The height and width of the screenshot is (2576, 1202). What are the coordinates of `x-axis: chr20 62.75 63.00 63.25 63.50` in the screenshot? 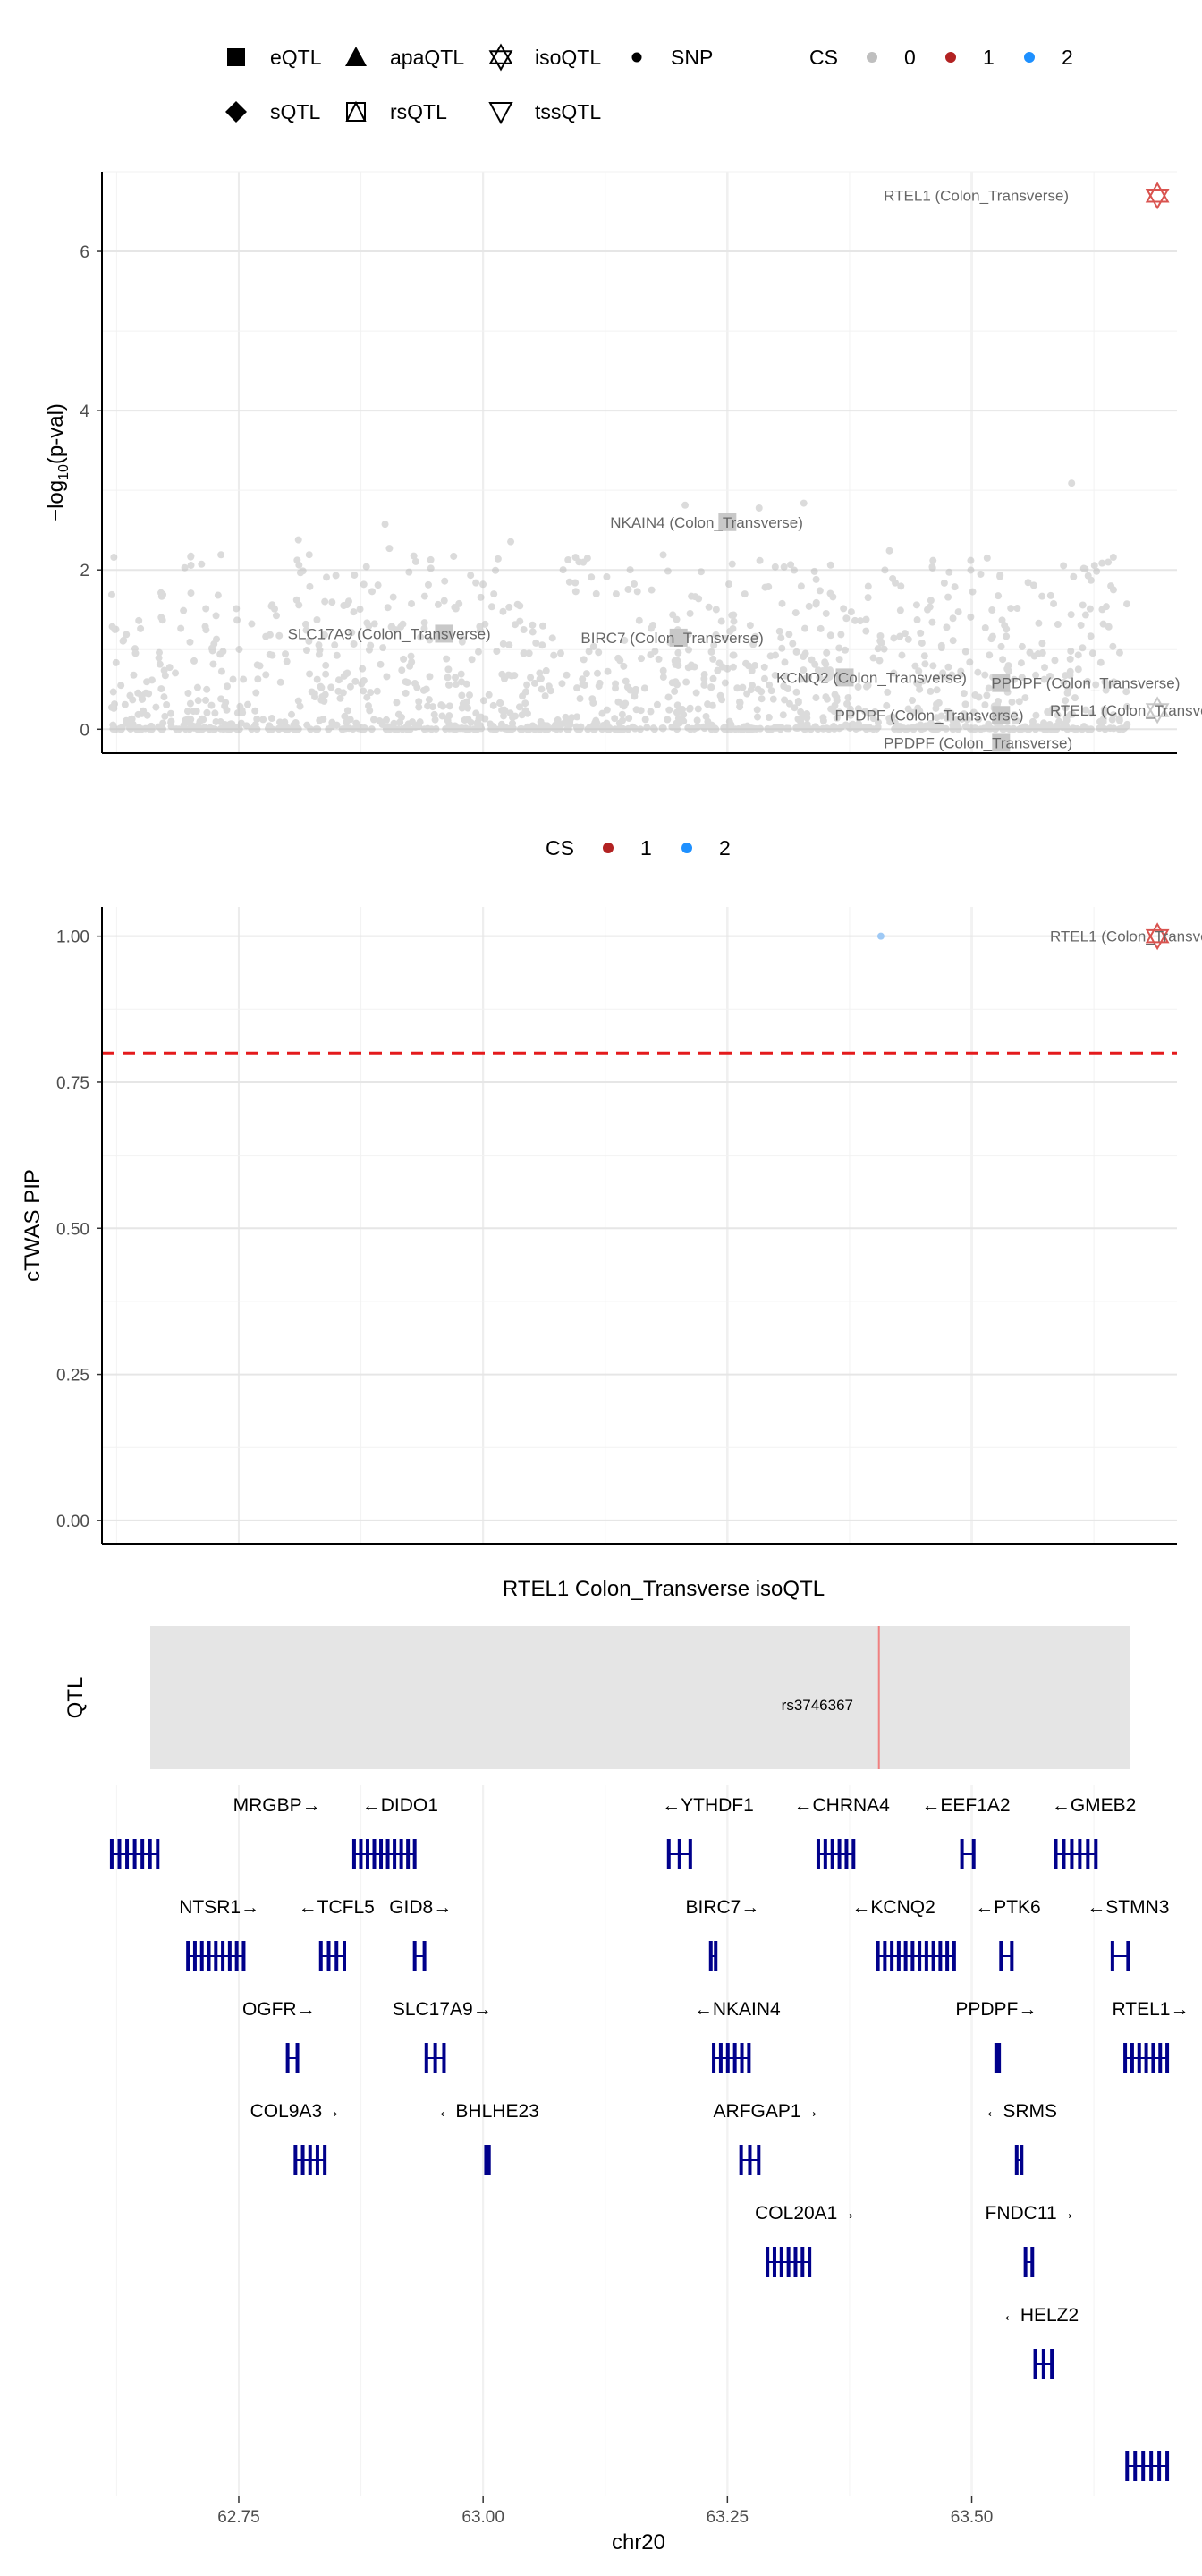 It's located at (605, 2525).